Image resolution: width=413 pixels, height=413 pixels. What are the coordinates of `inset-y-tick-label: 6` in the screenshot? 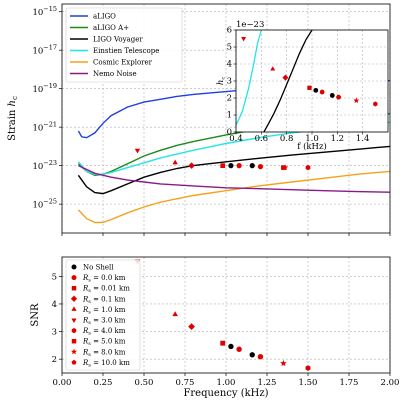 It's located at (229, 30).